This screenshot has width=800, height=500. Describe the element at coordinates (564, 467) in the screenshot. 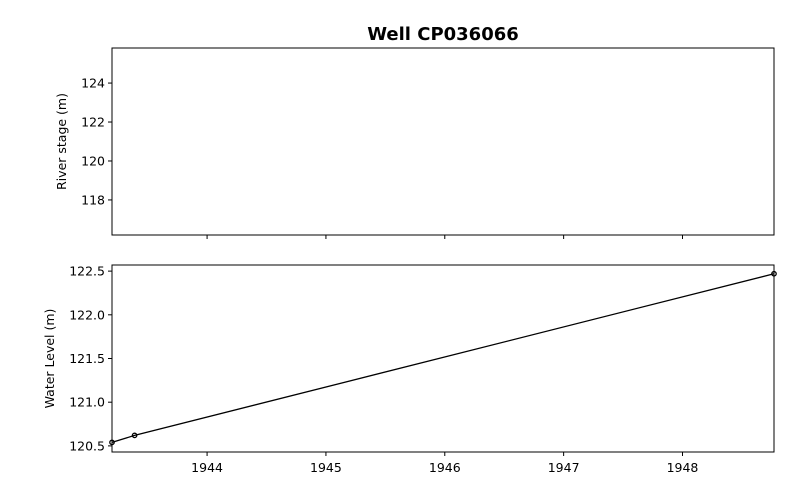

I see `water-level-x-tick-label: 1947` at that location.